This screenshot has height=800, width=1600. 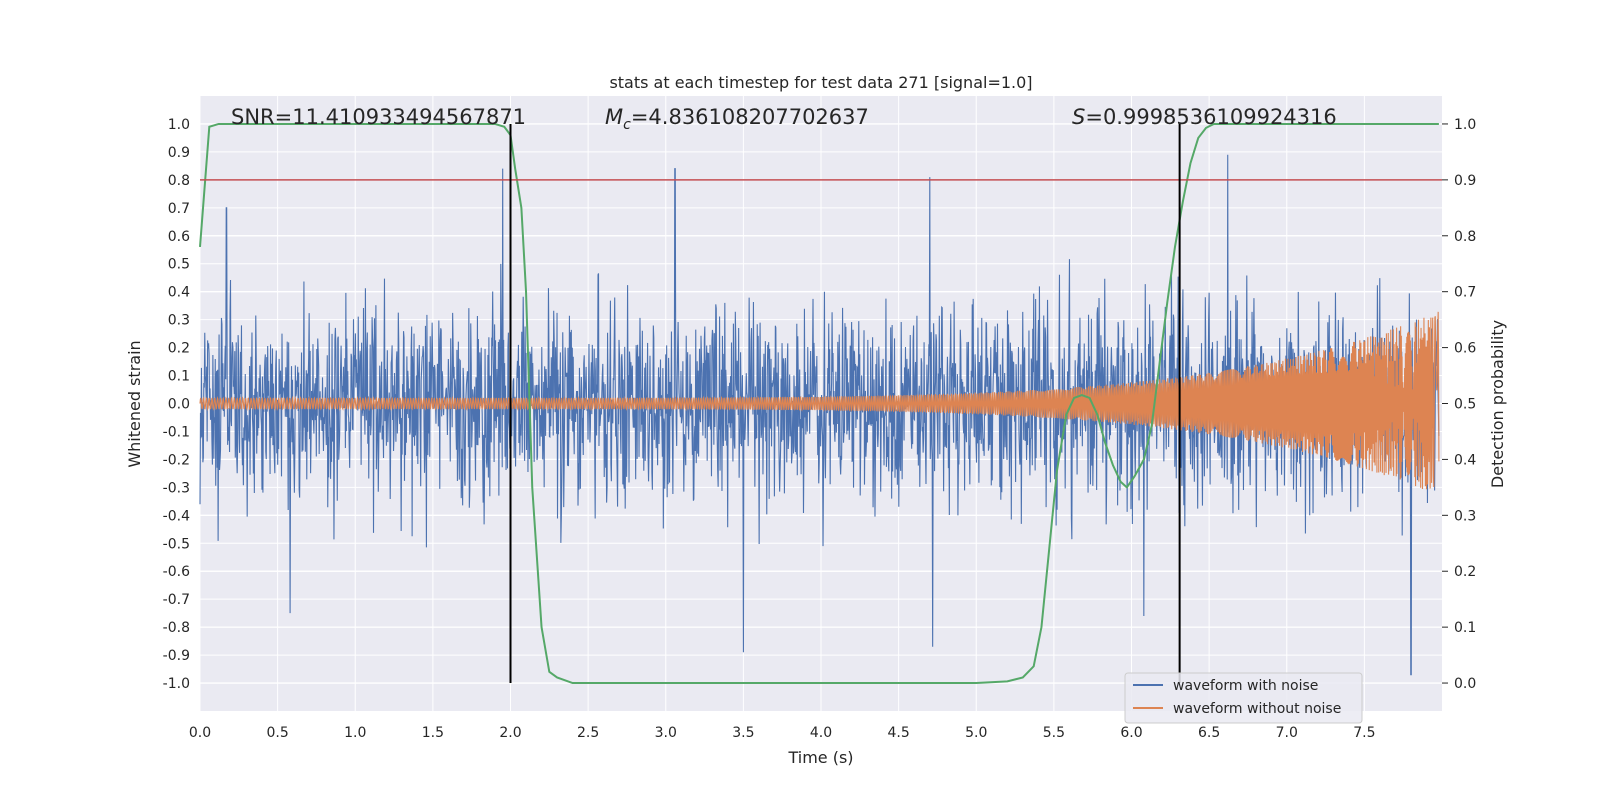 What do you see at coordinates (433, 733) in the screenshot?
I see `x-tick-label: 1.5` at bounding box center [433, 733].